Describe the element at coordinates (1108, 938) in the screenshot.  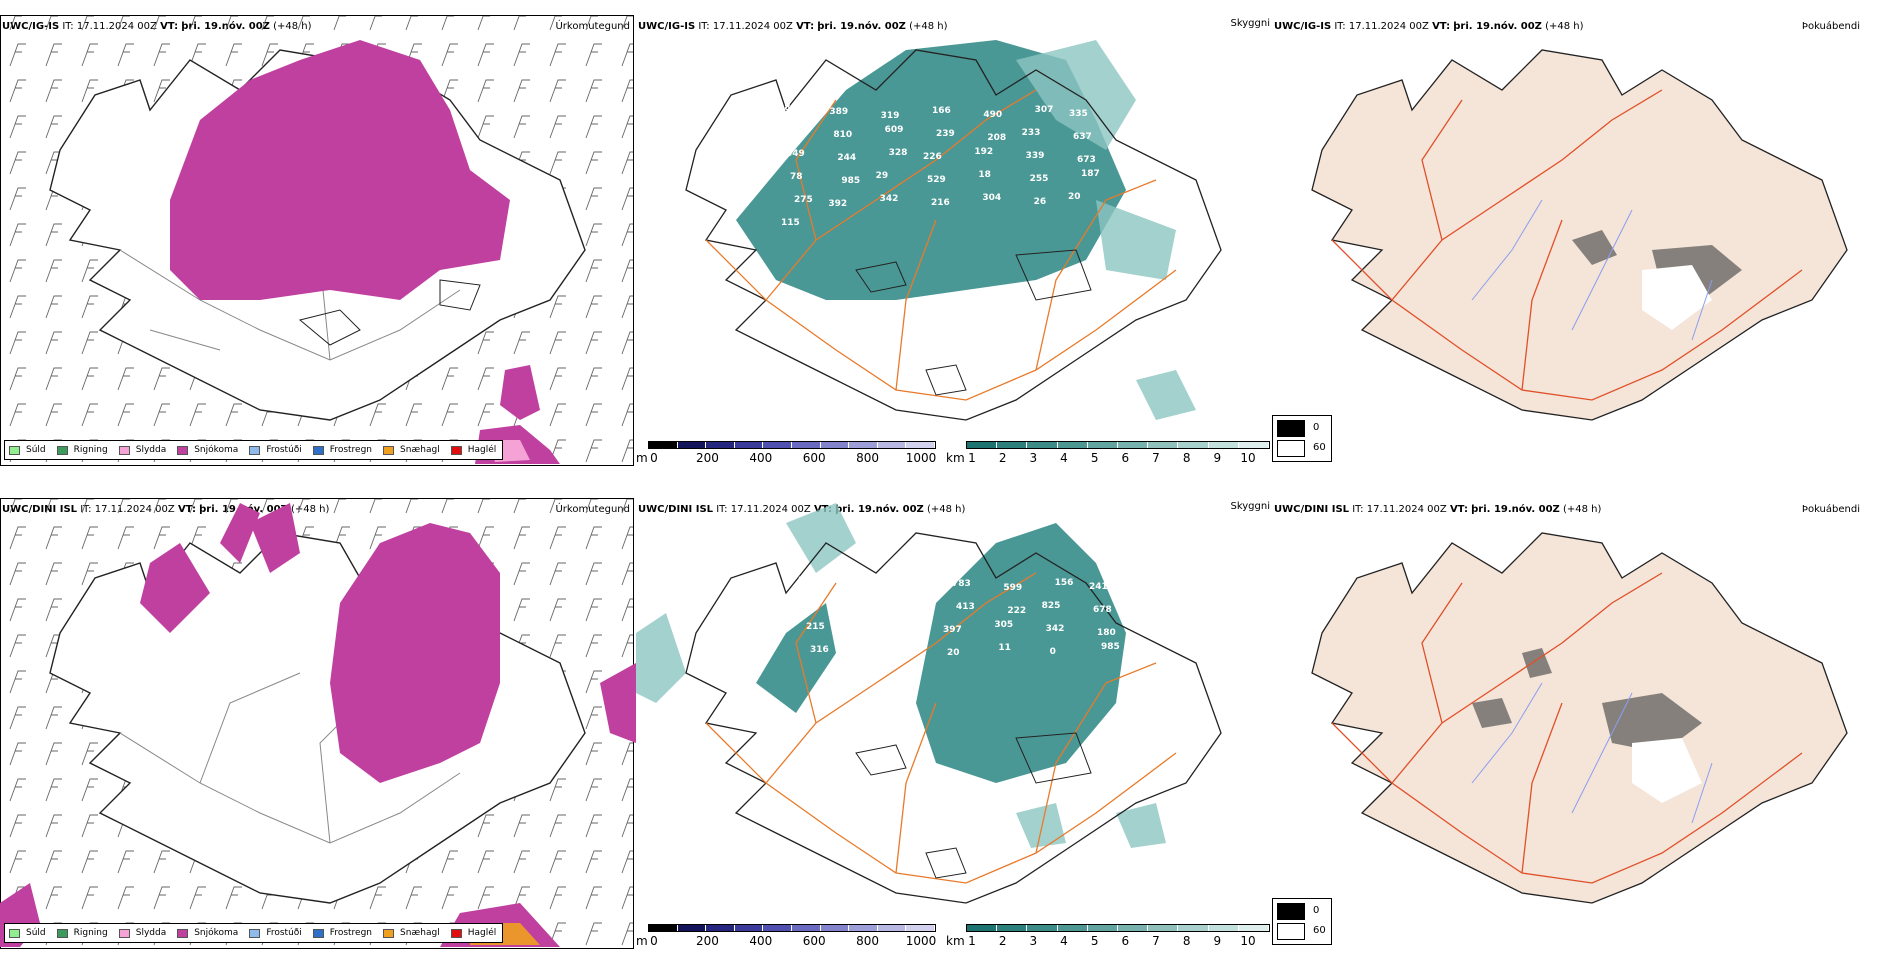
I see `visibility-colorbar-2: km 1 2 3 4 5 6 7 8 9 10` at that location.